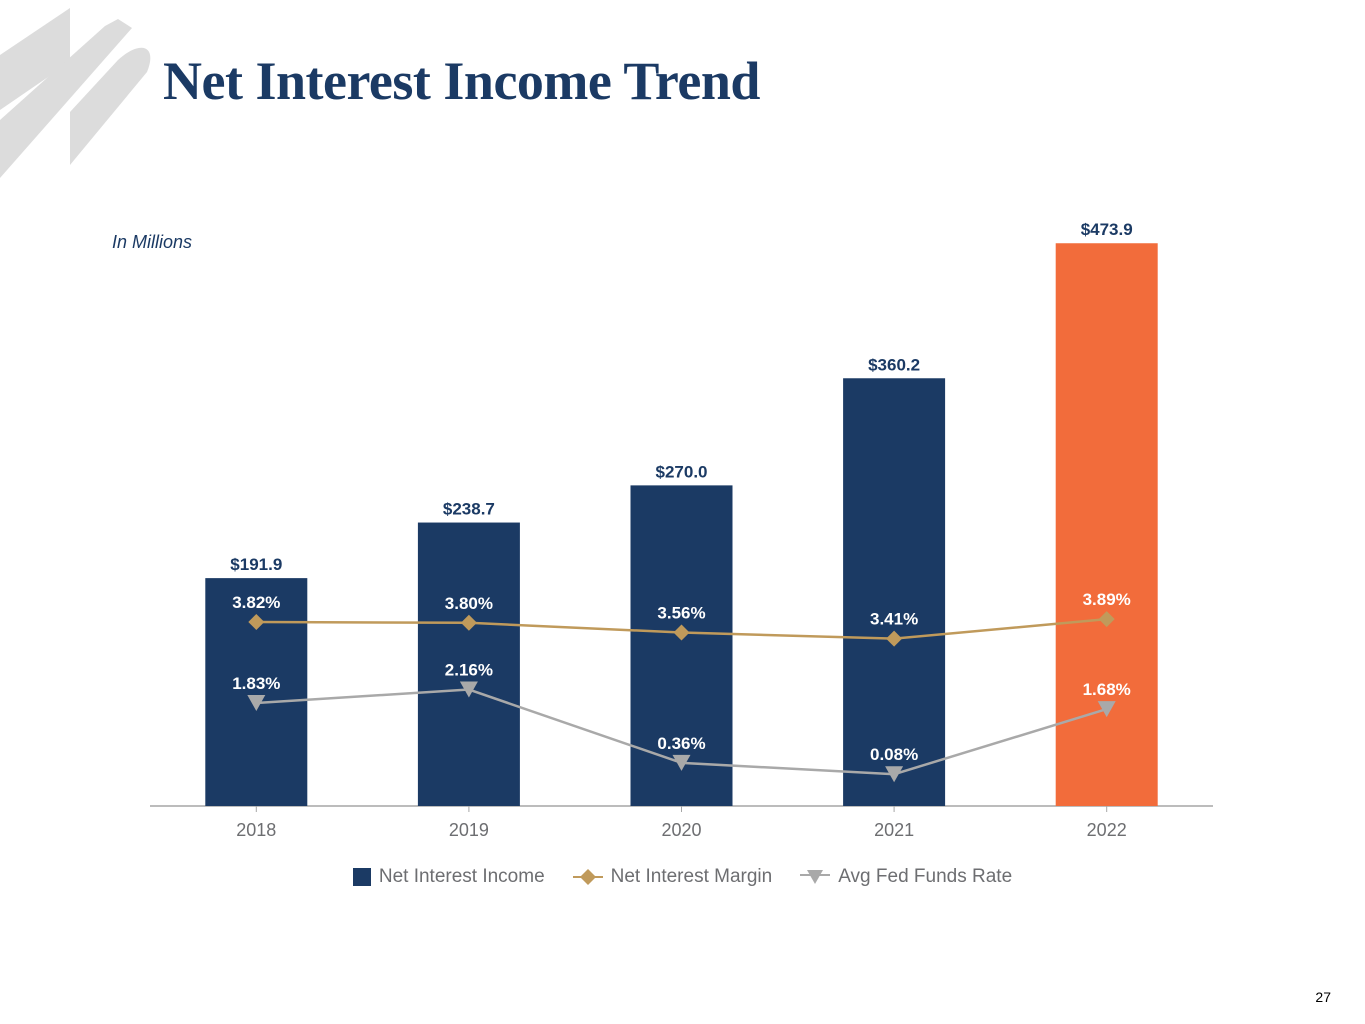 Image resolution: width=1365 pixels, height=1024 pixels. Describe the element at coordinates (681, 830) in the screenshot. I see `x-tick-label: 2020` at that location.